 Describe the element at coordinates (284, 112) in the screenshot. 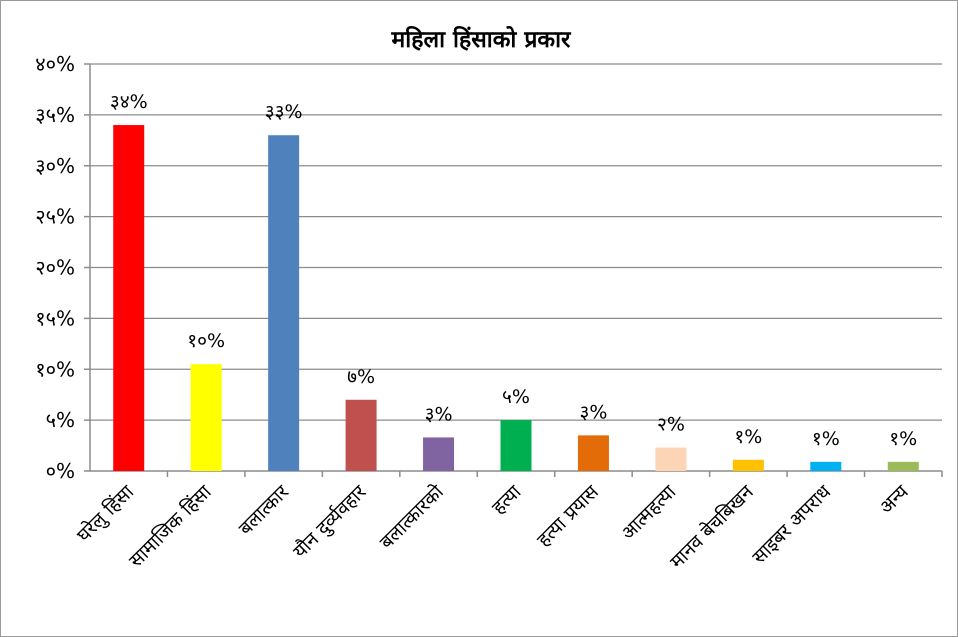

I see `data-label: ३३%` at that location.